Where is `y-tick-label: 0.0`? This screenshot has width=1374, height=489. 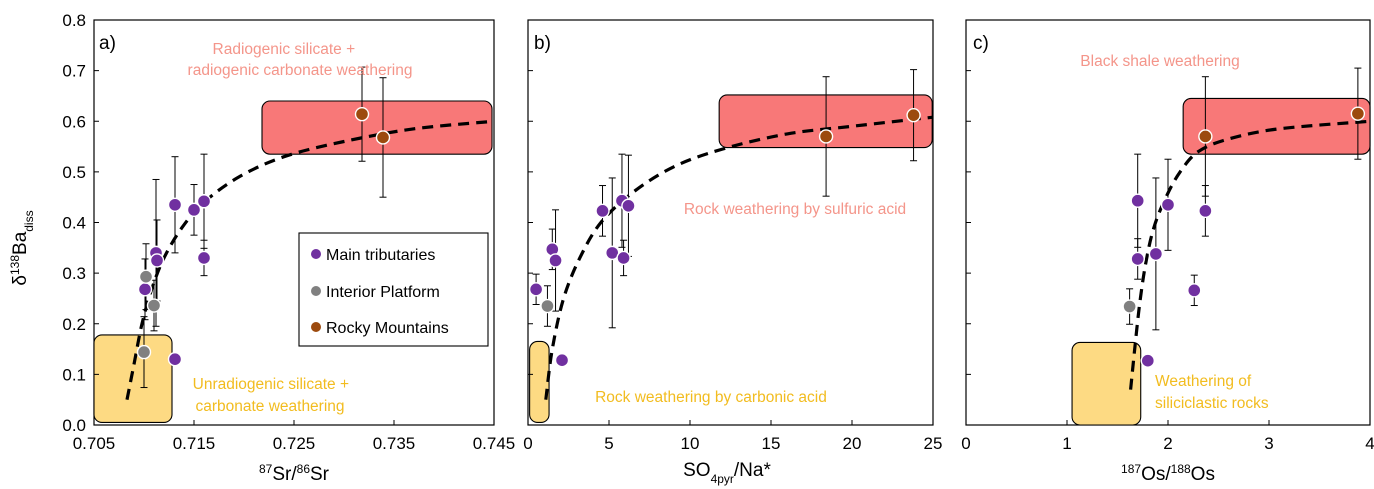
y-tick-label: 0.0 is located at coordinates (74, 425).